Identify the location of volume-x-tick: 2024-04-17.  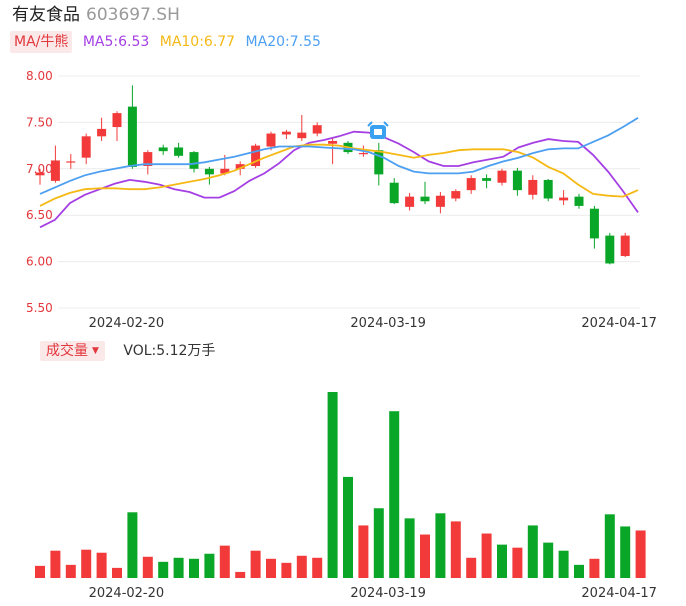
(619, 593).